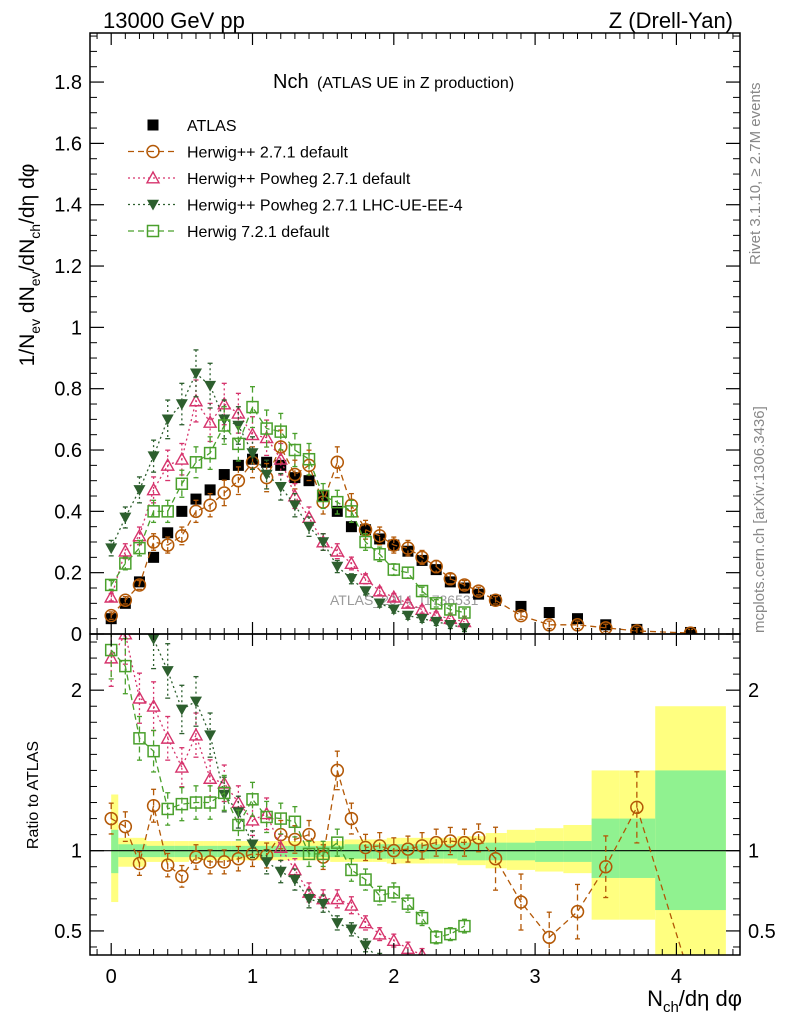 This screenshot has height=1024, width=786. I want to click on x-tick-label: 0, so click(111, 977).